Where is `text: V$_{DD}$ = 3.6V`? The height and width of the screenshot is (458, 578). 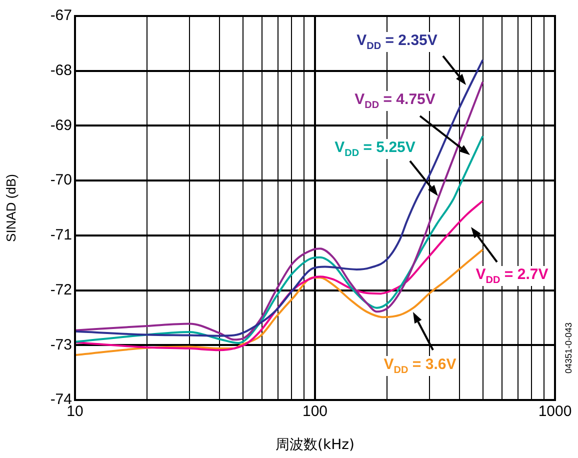
text: V$_{DD}$ = 3.6V is located at coordinates (420, 366).